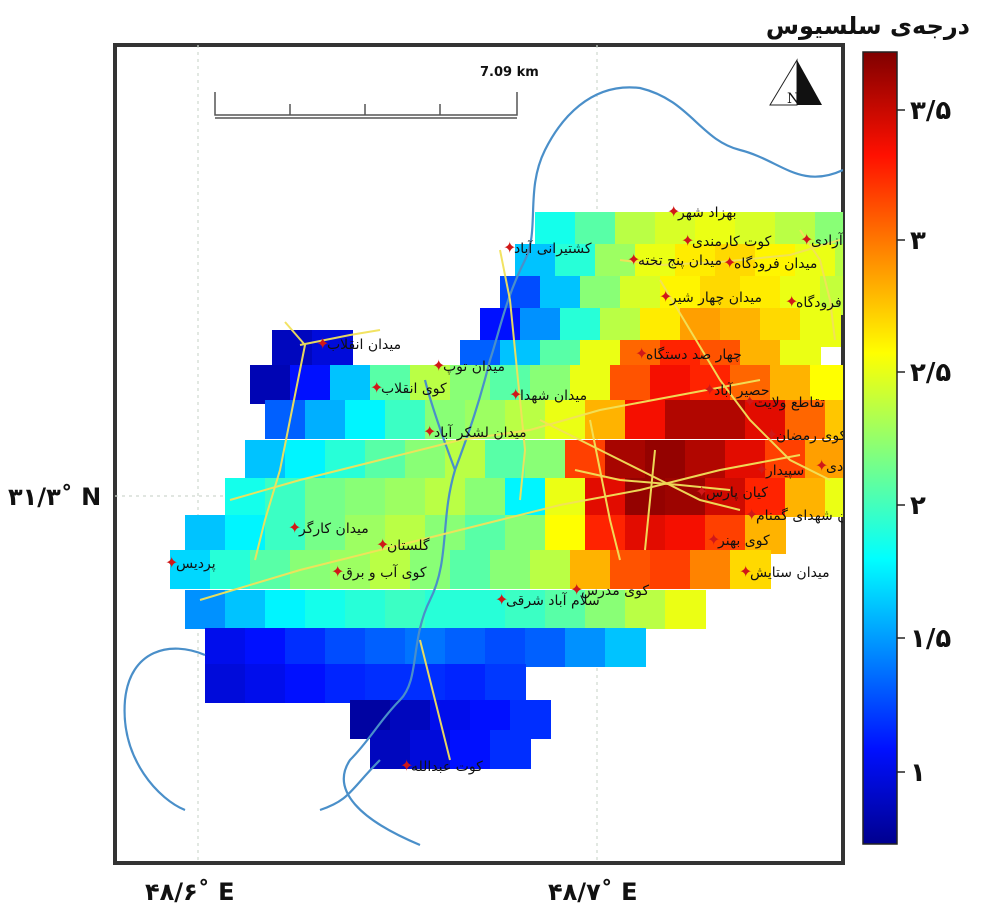 This screenshot has height=914, width=987. Describe the element at coordinates (196, 564) in the screenshot. I see `place-label: پردیس` at that location.